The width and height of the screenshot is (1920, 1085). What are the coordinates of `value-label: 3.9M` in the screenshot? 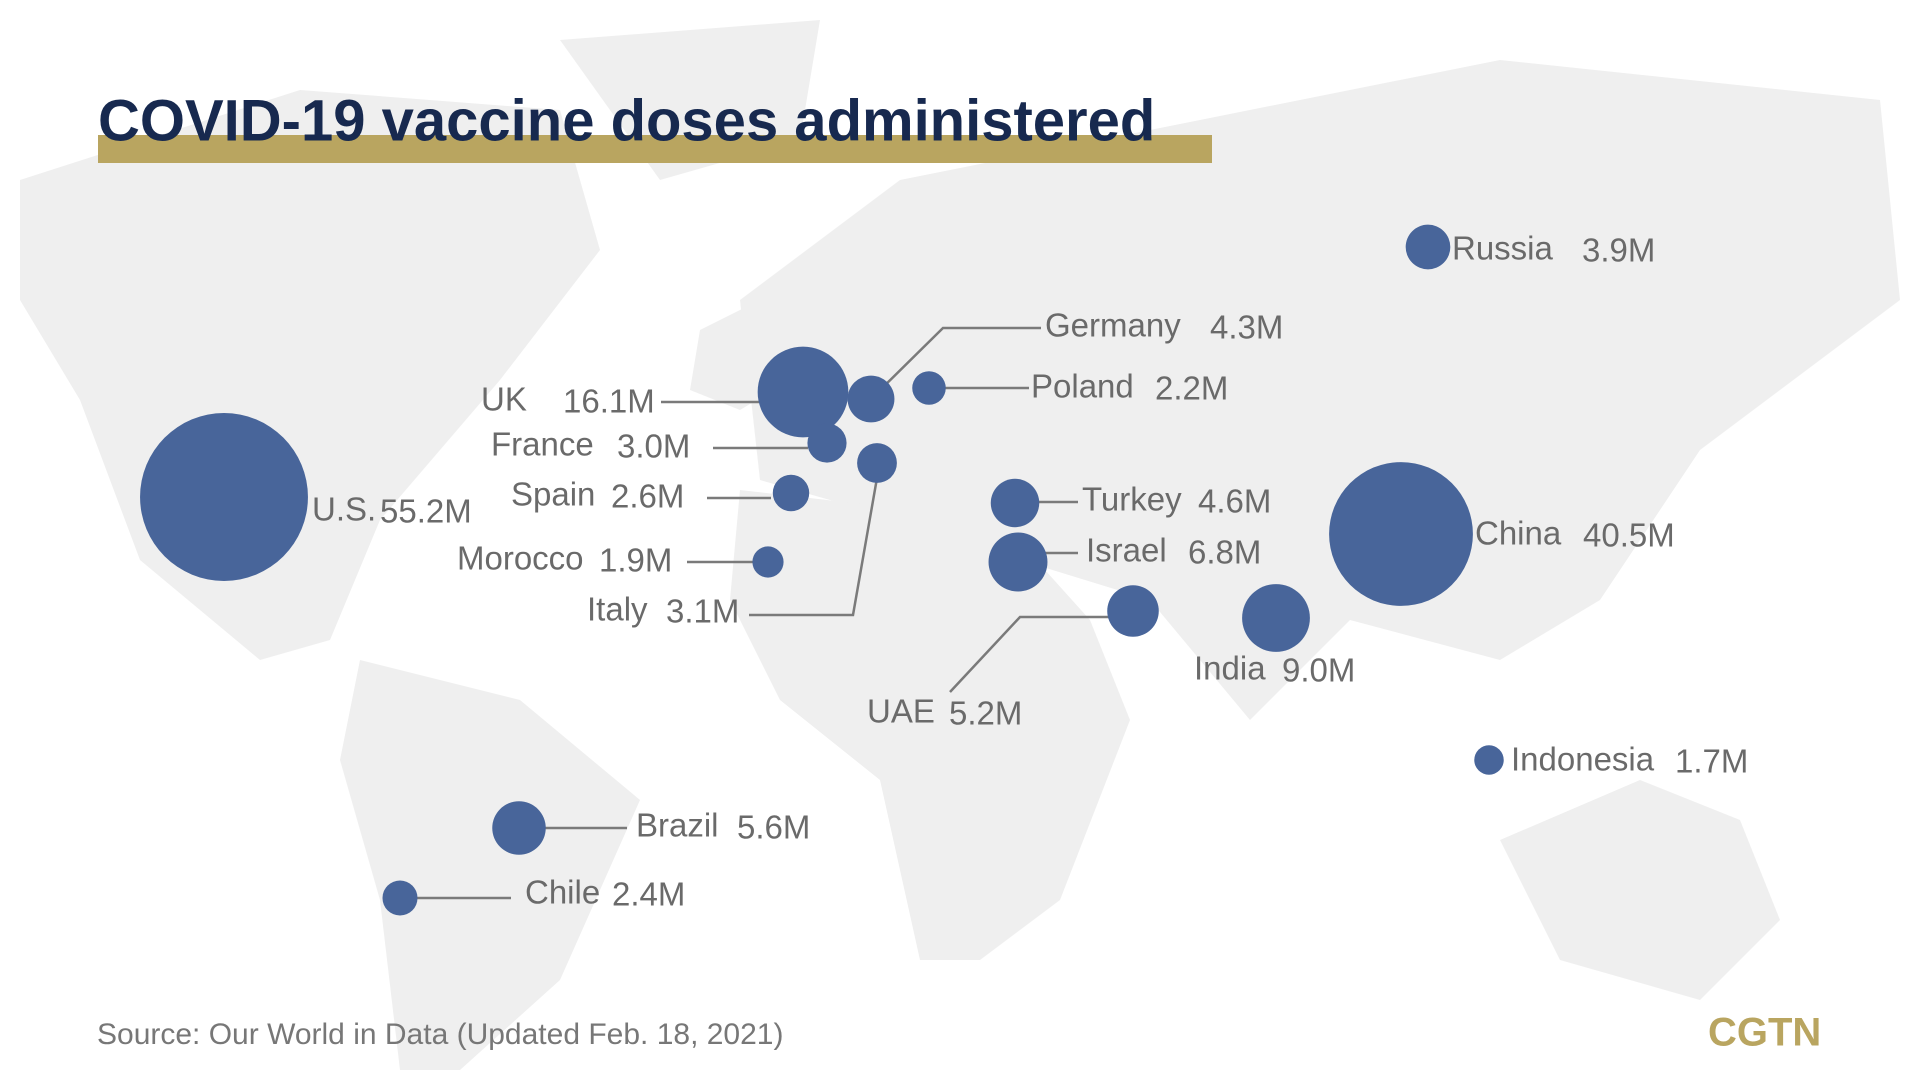 It's located at (1618, 250).